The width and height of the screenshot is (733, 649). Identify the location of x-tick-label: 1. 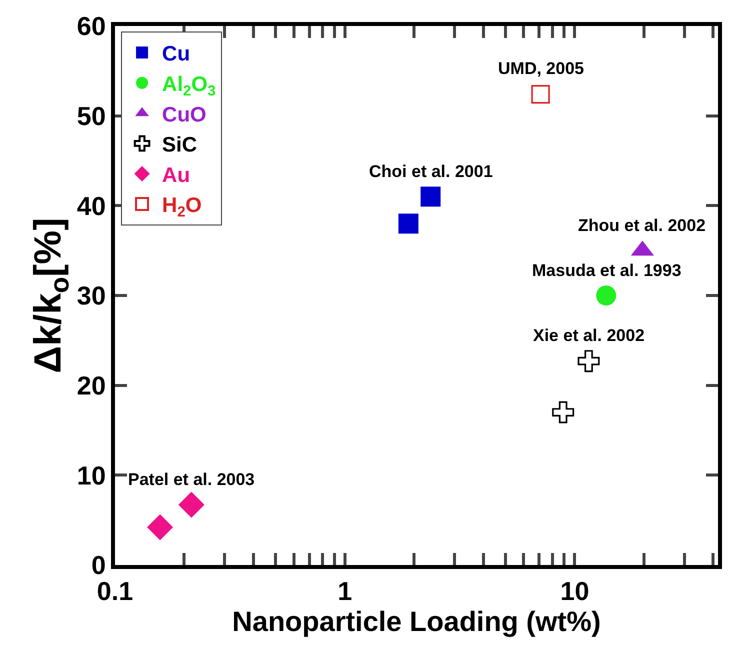
(345, 591).